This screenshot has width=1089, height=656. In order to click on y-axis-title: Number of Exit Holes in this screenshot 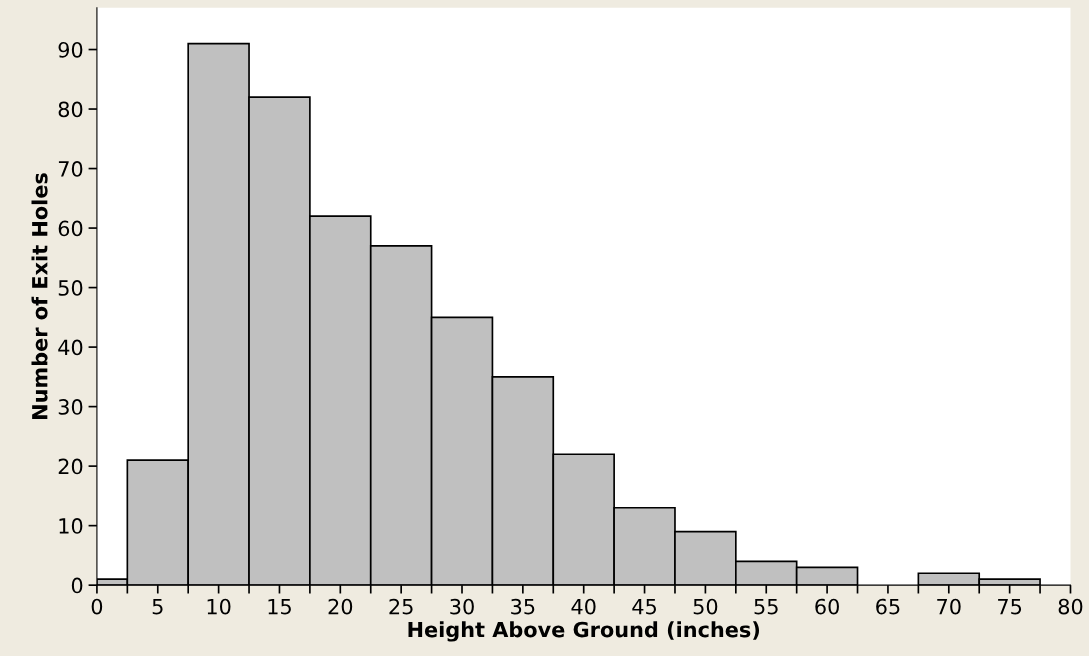, I will do `click(39, 296)`.